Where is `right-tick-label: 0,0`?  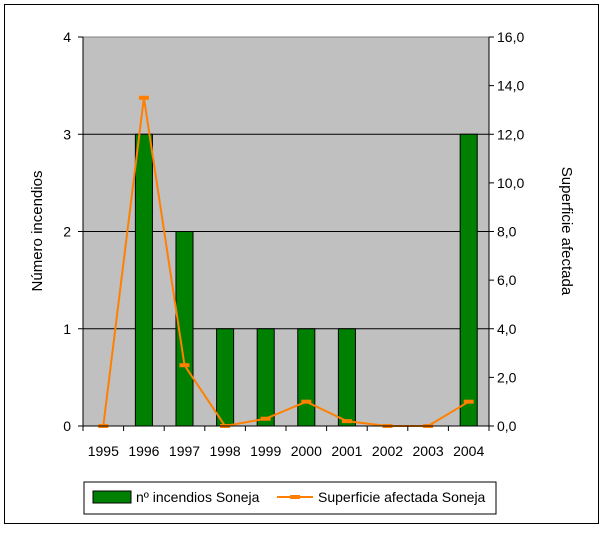
right-tick-label: 0,0 is located at coordinates (507, 426).